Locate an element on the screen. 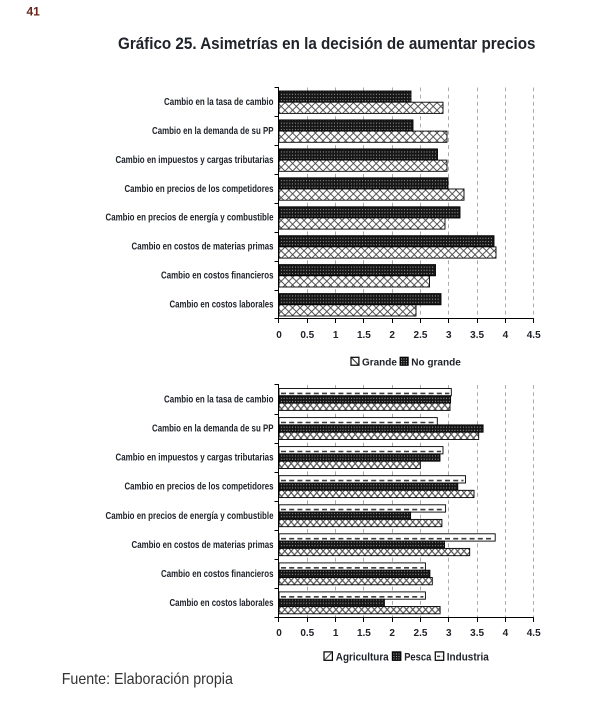 This screenshot has width=611, height=701. svg-text: Pesca is located at coordinates (418, 657).